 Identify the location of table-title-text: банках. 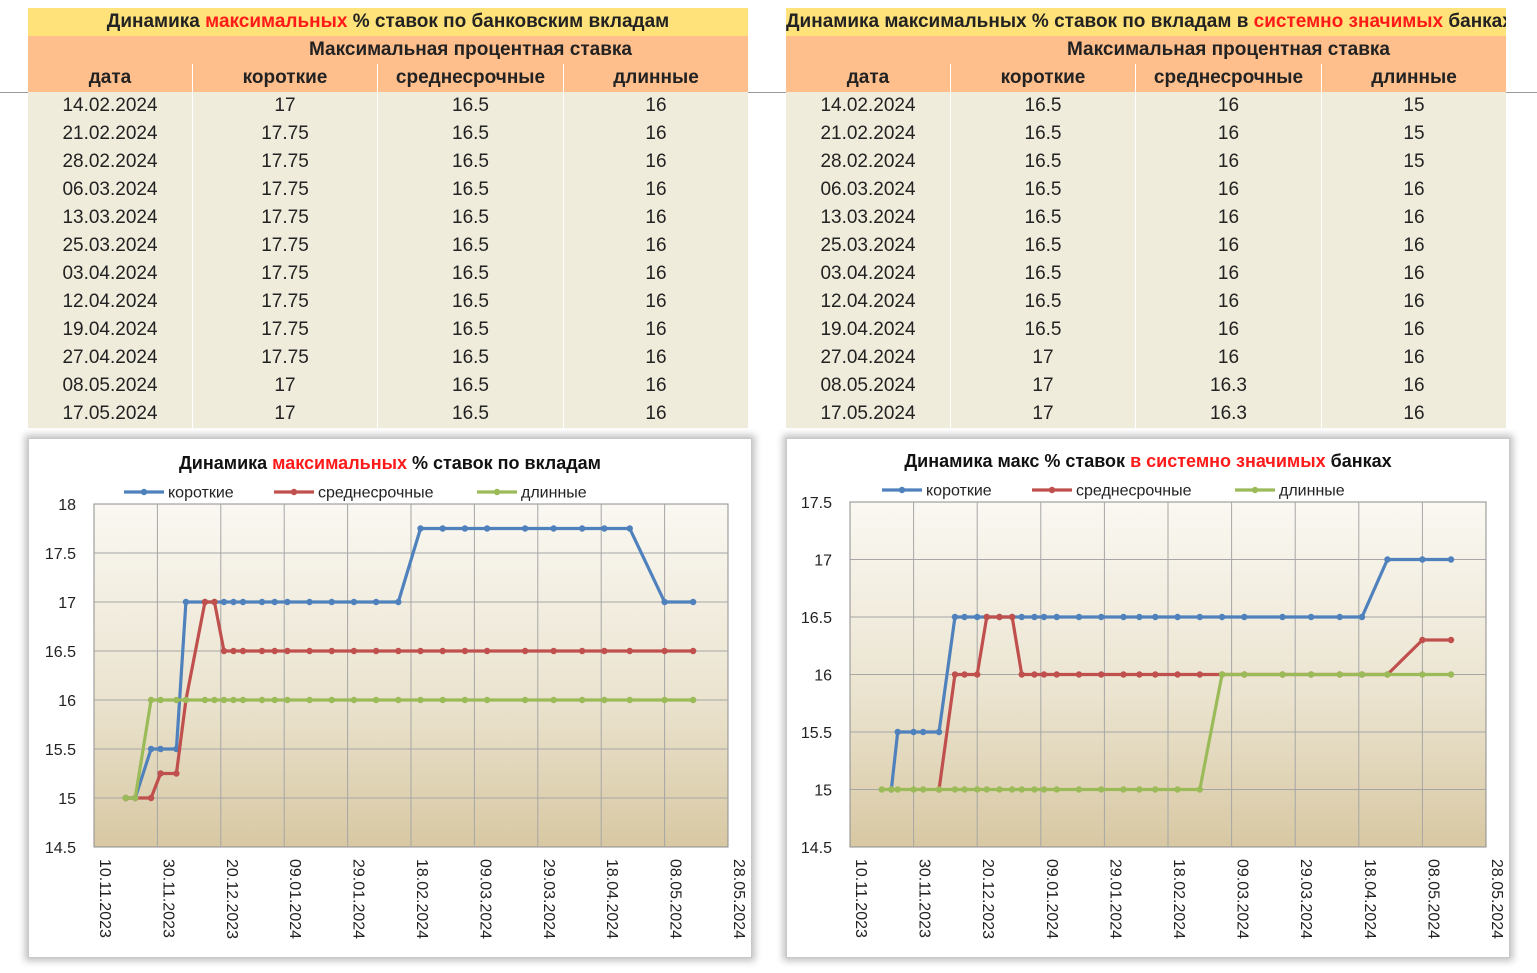
(1474, 21).